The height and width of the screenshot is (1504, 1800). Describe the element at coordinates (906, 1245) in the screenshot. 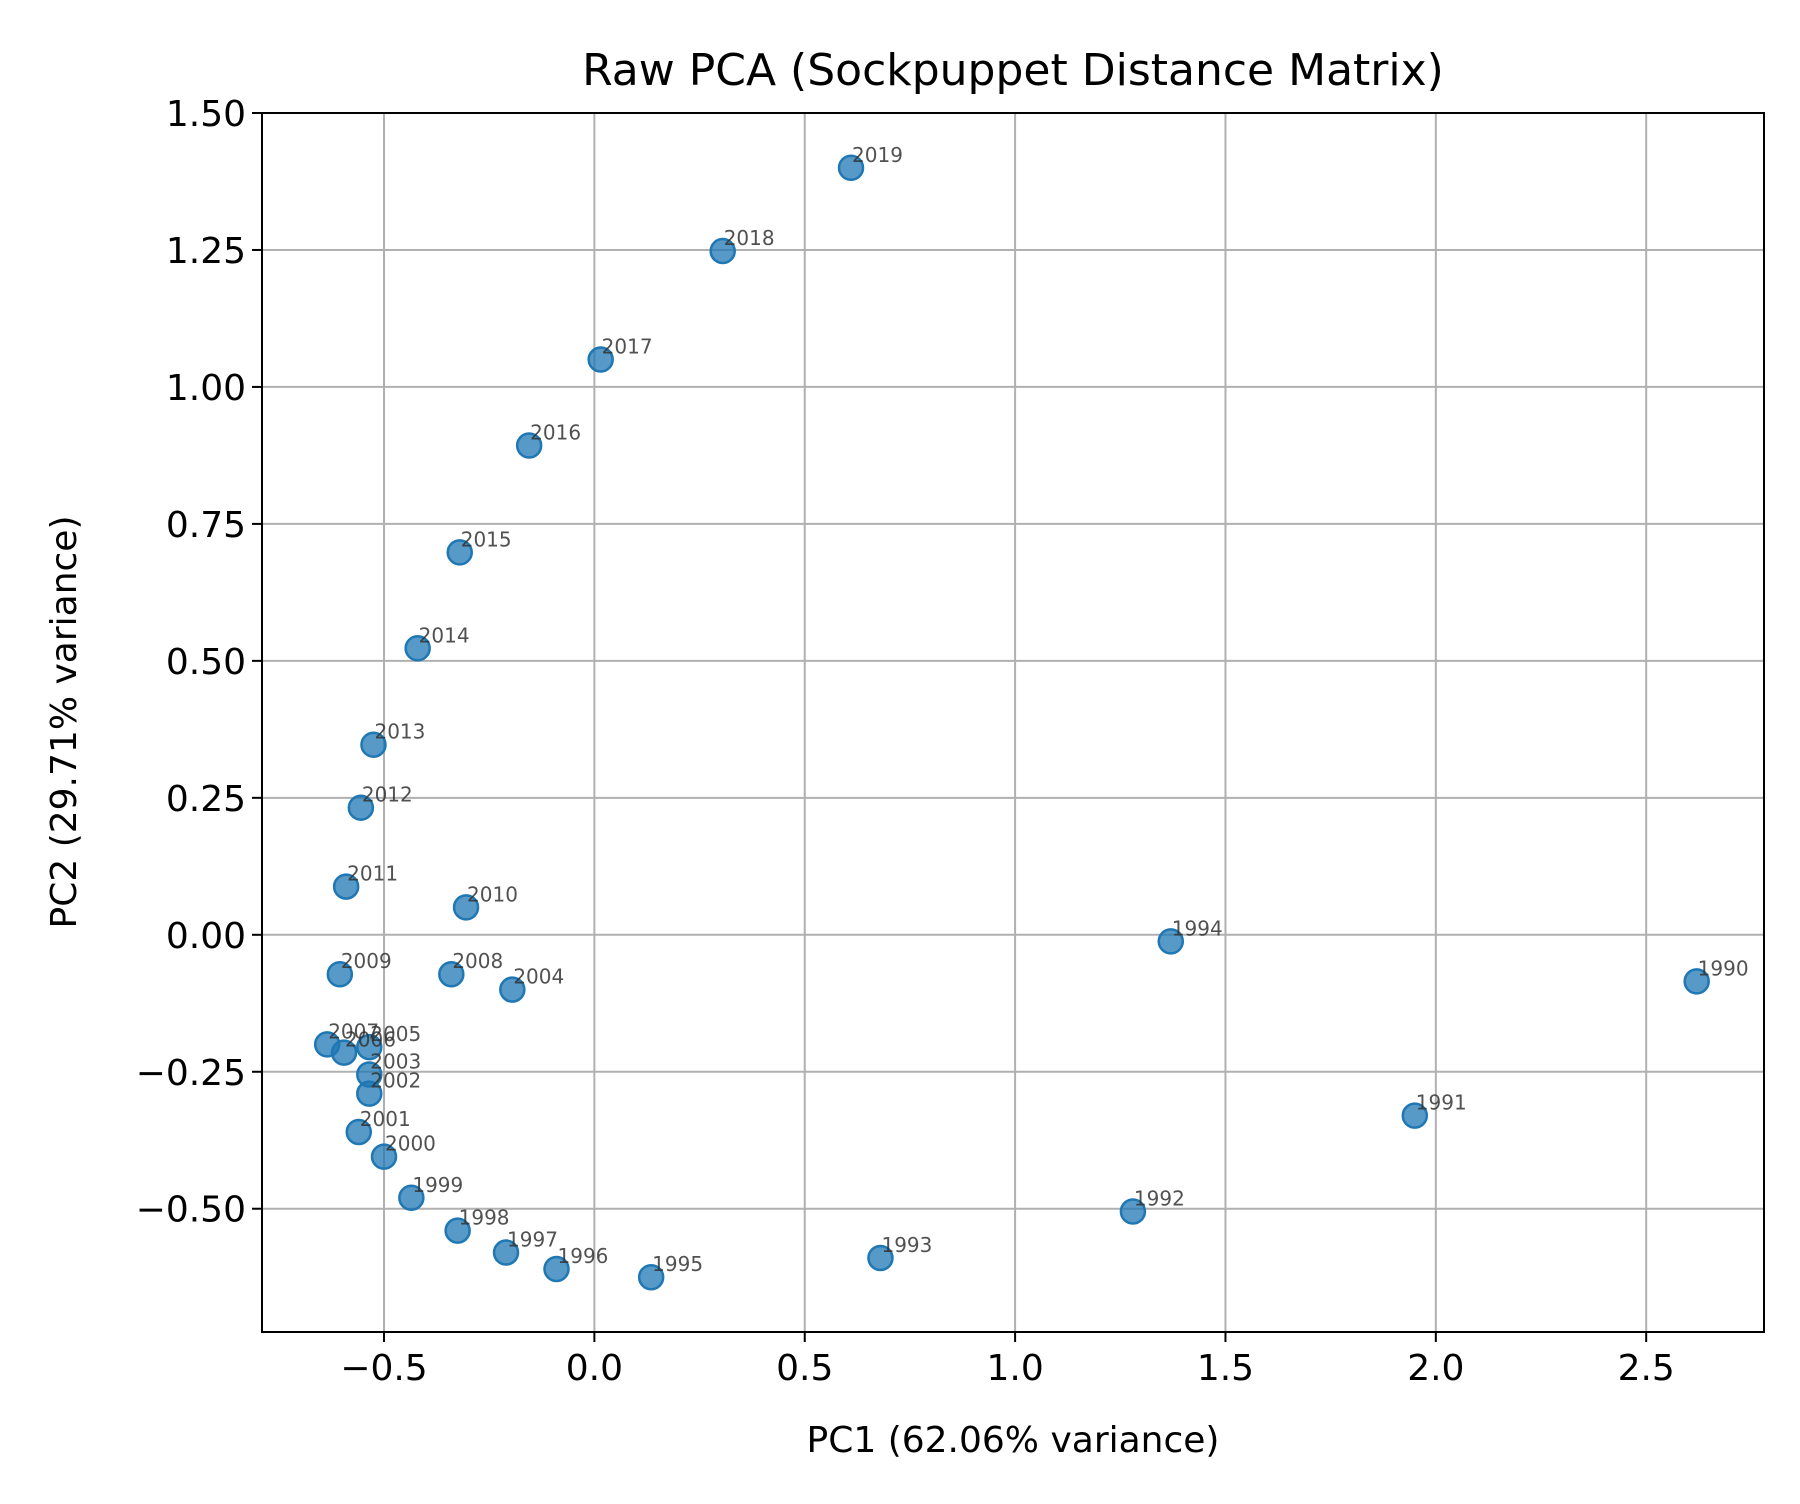

I see `point-label-1993: 1993` at that location.